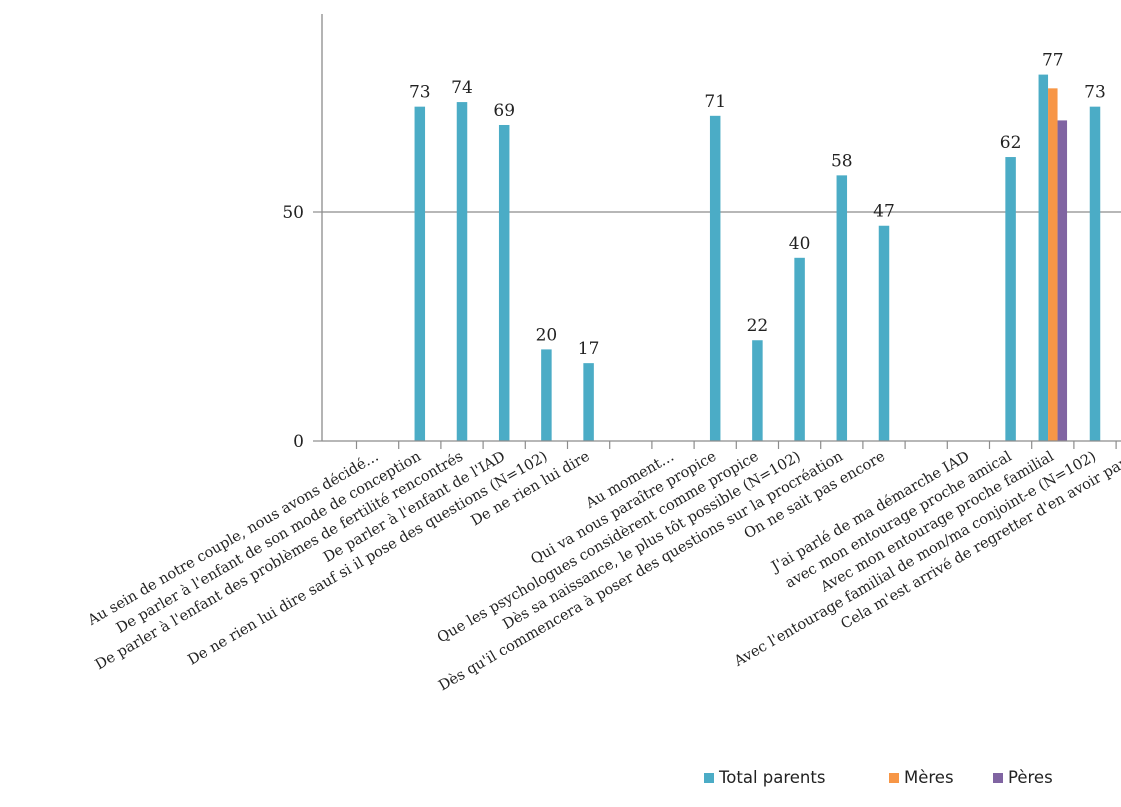  Describe the element at coordinates (293, 327) in the screenshot. I see `y-tick-labels: 0 50` at that location.